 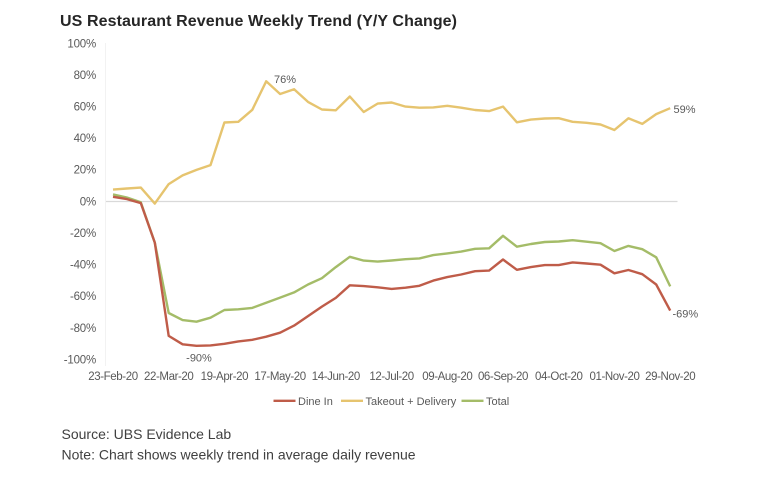 What do you see at coordinates (685, 110) in the screenshot?
I see `svg-text: 59%` at bounding box center [685, 110].